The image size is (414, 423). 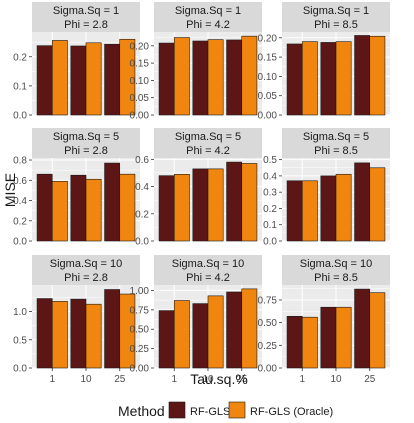 What do you see at coordinates (76, 320) in the screenshot?
I see `facet-panel: Sigma.Sq = 10 Phi = 2.8 0.0 0.5 1.0 1 10 25` at bounding box center [76, 320].